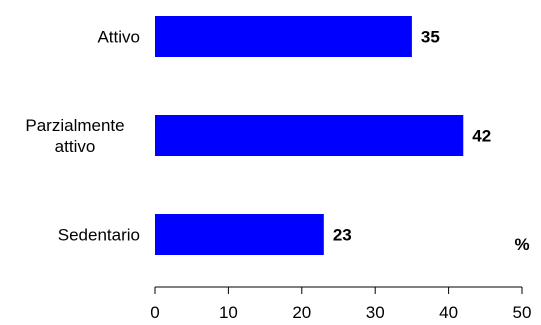  What do you see at coordinates (342, 235) in the screenshot?
I see `data-label-2: 23` at bounding box center [342, 235].